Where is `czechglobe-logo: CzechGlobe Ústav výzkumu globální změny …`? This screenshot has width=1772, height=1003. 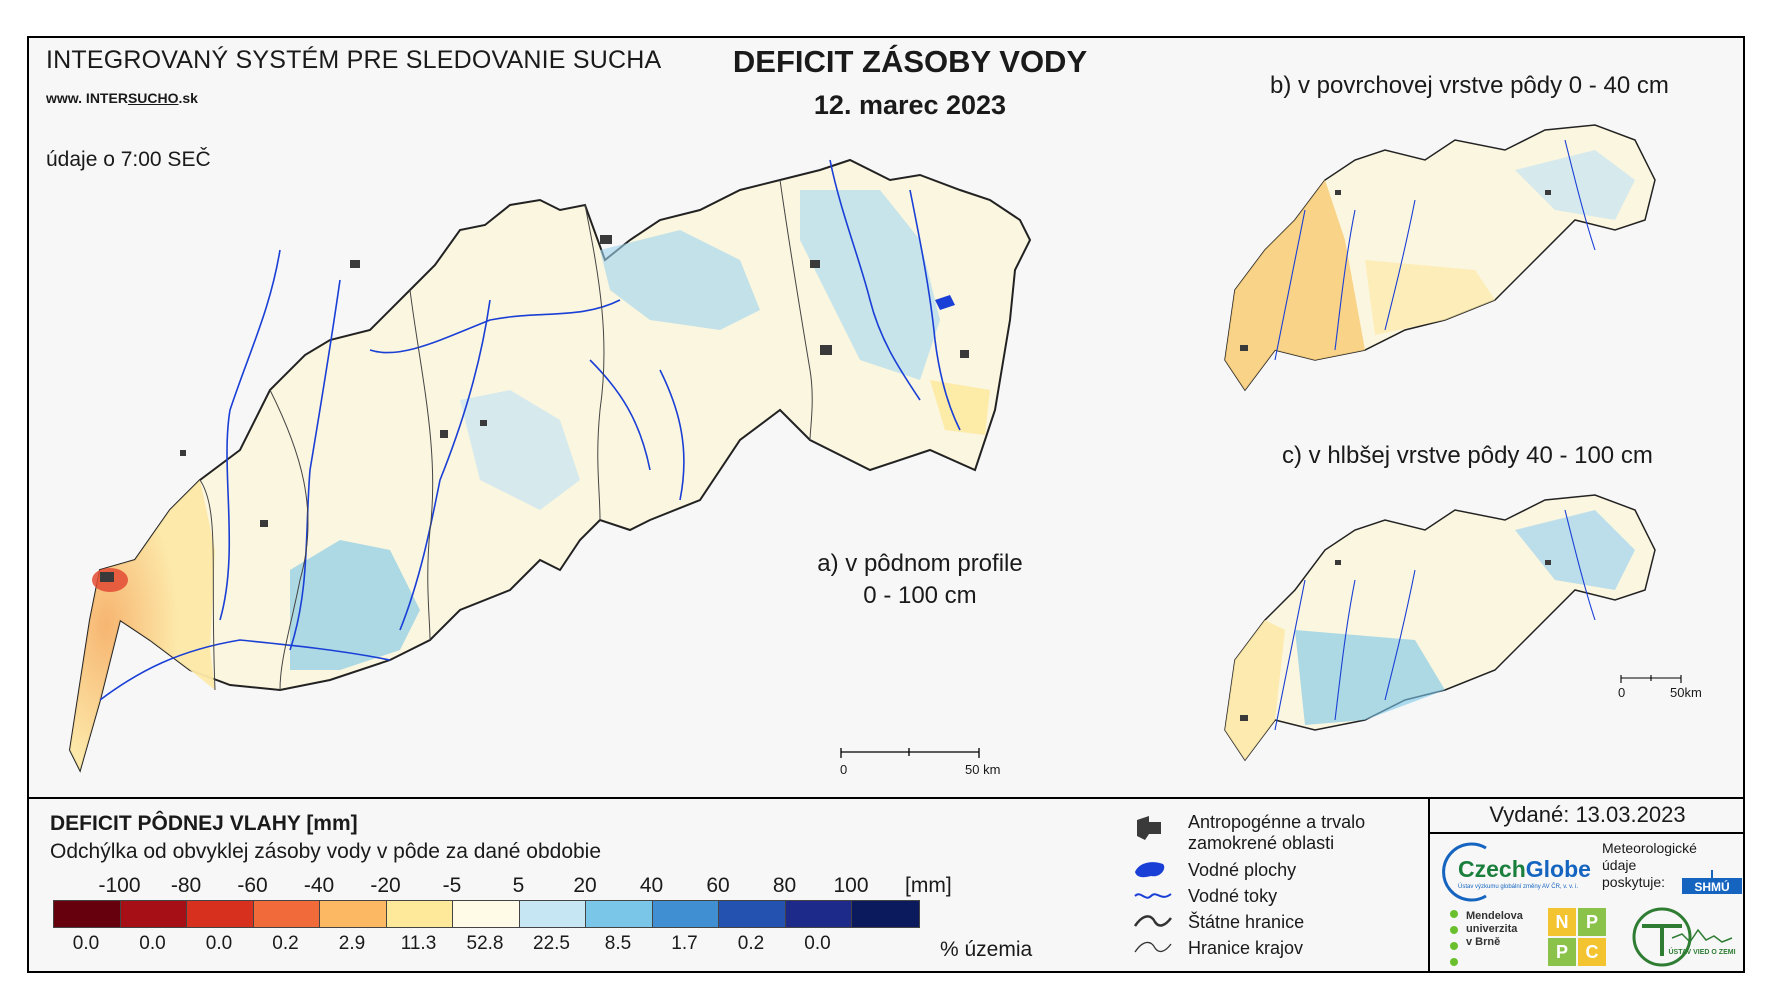
czechglobe-logo: CzechGlobe Ústav výzkumu globální změny … is located at coordinates (1518, 872).